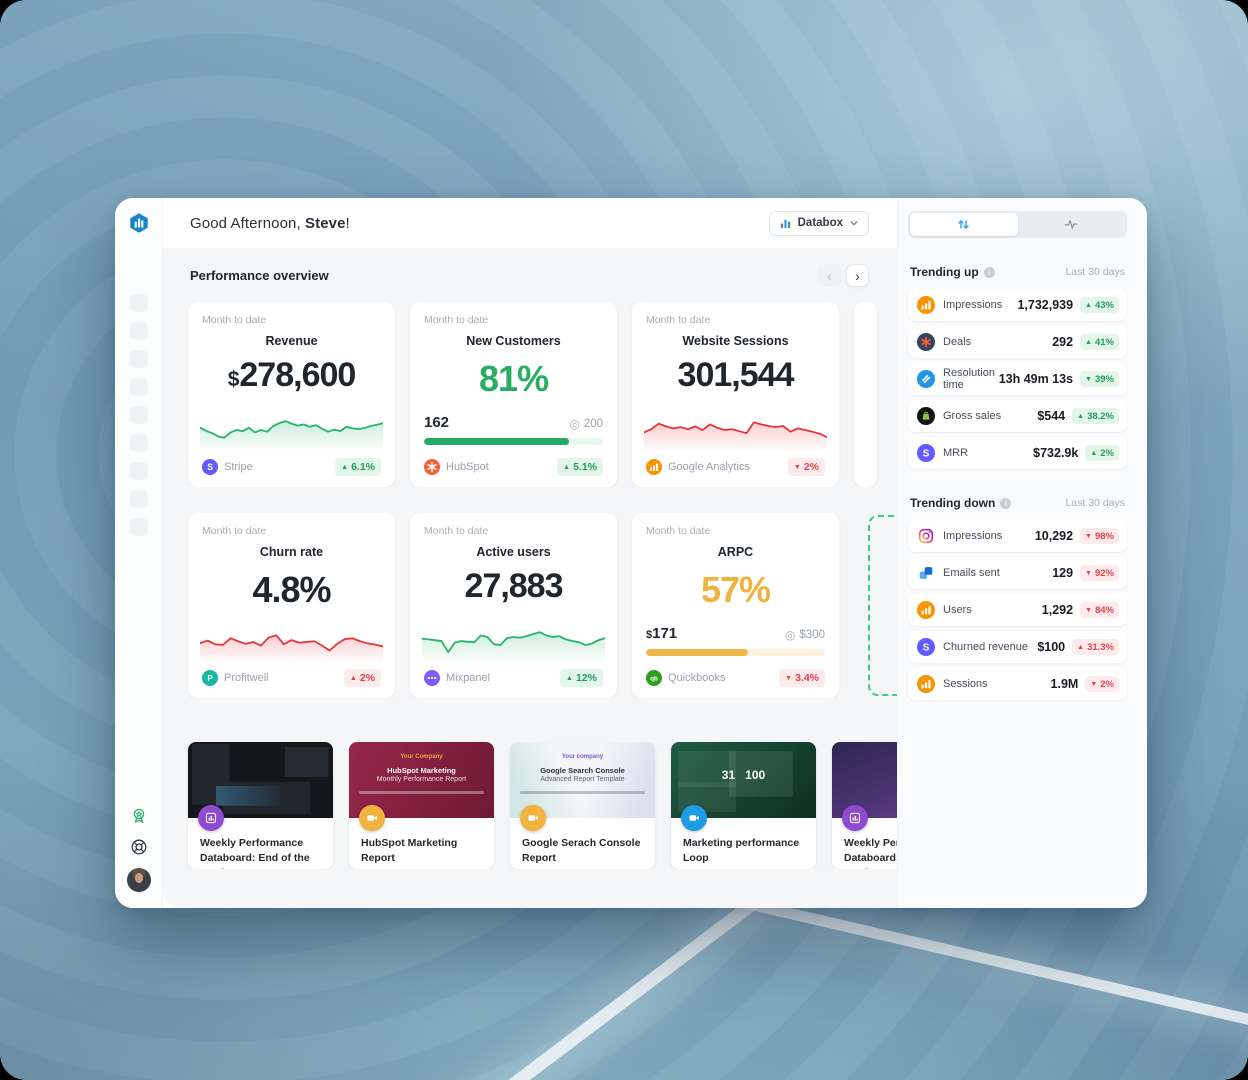  Describe the element at coordinates (432, 467) in the screenshot. I see `hubspot-icon` at that location.